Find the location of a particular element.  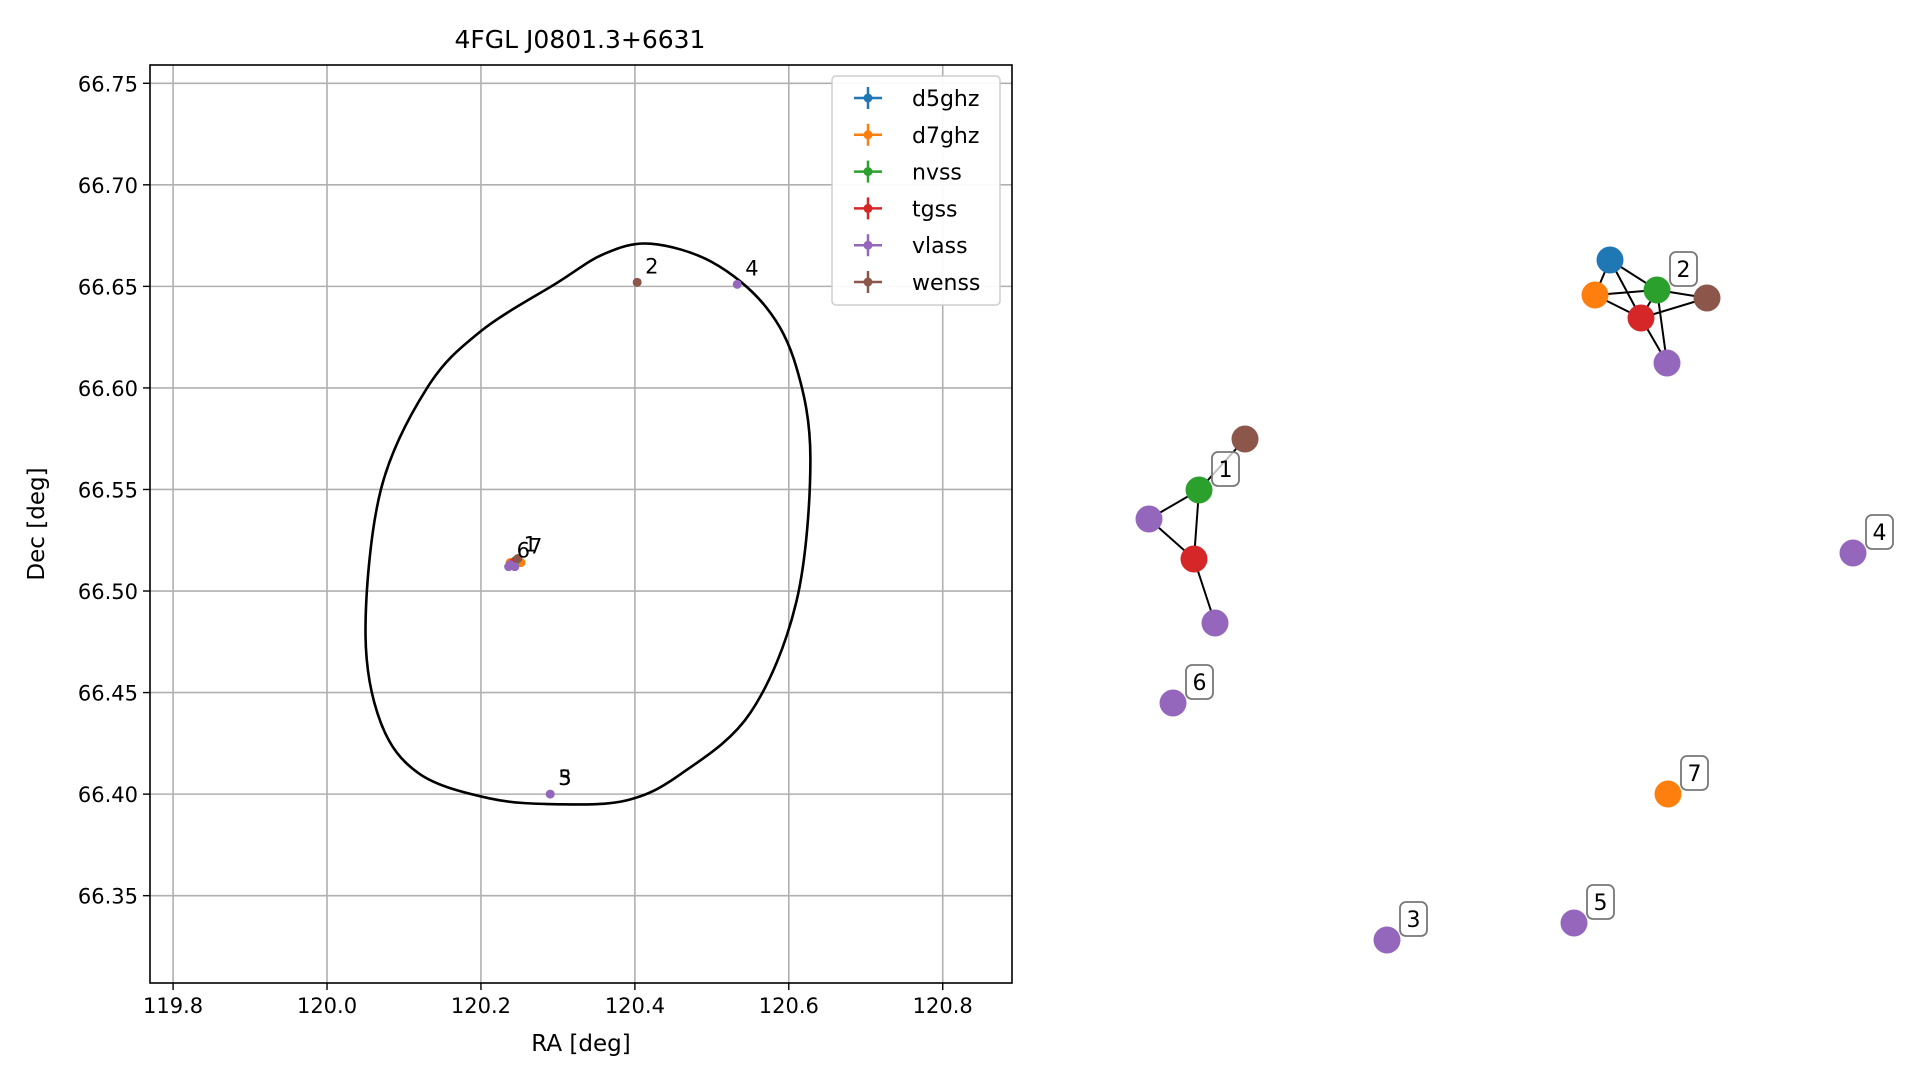

network-label: 7 is located at coordinates (1695, 774).